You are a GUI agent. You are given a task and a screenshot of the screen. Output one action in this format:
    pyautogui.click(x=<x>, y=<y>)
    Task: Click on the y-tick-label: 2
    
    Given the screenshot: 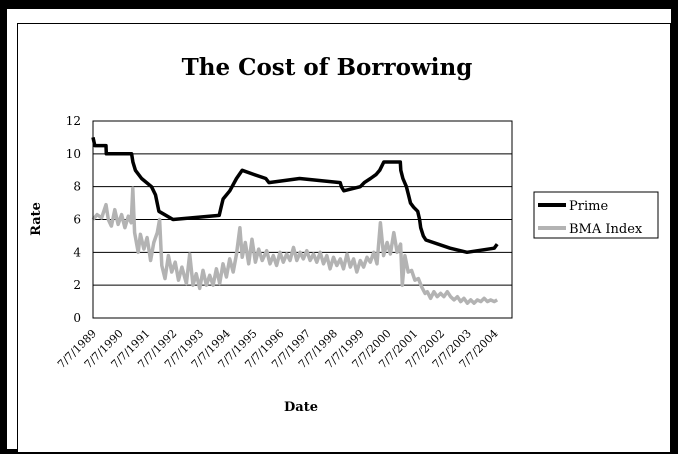 What is the action you would take?
    pyautogui.click(x=77, y=285)
    